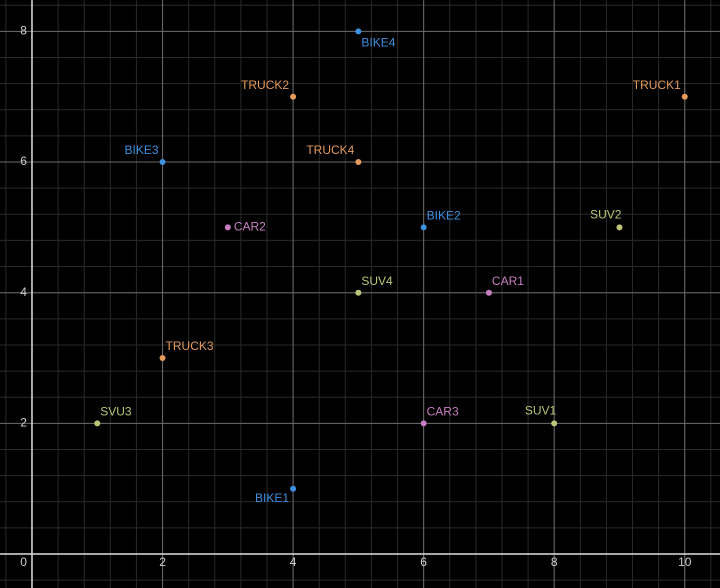 This screenshot has height=588, width=720. Describe the element at coordinates (250, 227) in the screenshot. I see `point-label: CAR2` at that location.